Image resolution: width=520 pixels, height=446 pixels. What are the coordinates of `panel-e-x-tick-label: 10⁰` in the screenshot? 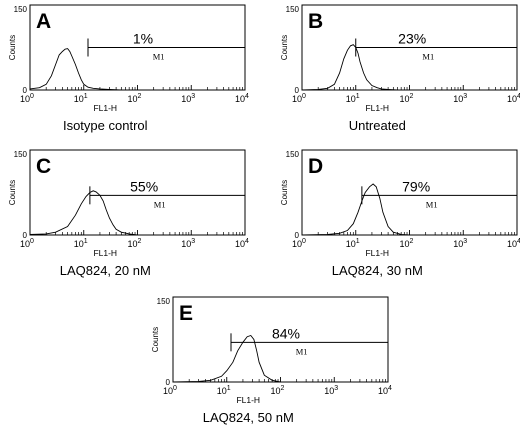 It's located at (170, 390).